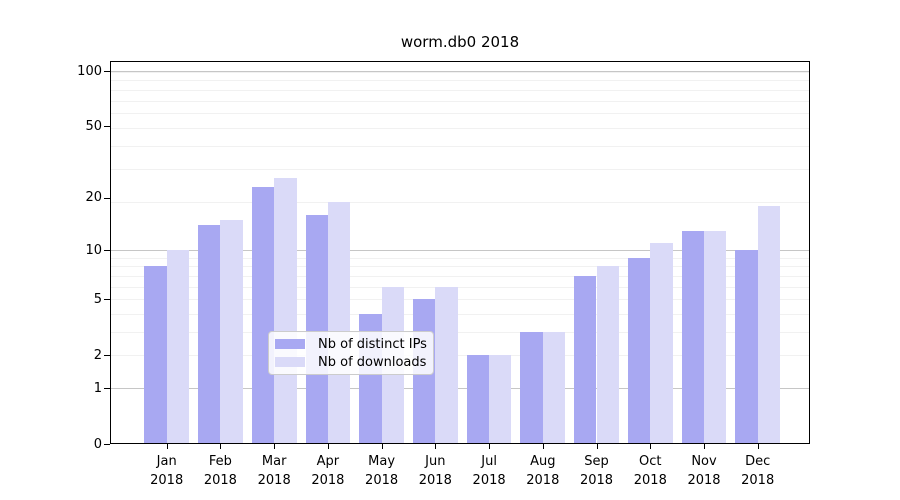 The height and width of the screenshot is (500, 900). Describe the element at coordinates (489, 471) in the screenshot. I see `x-axis-tick-label: Jul 2018` at that location.